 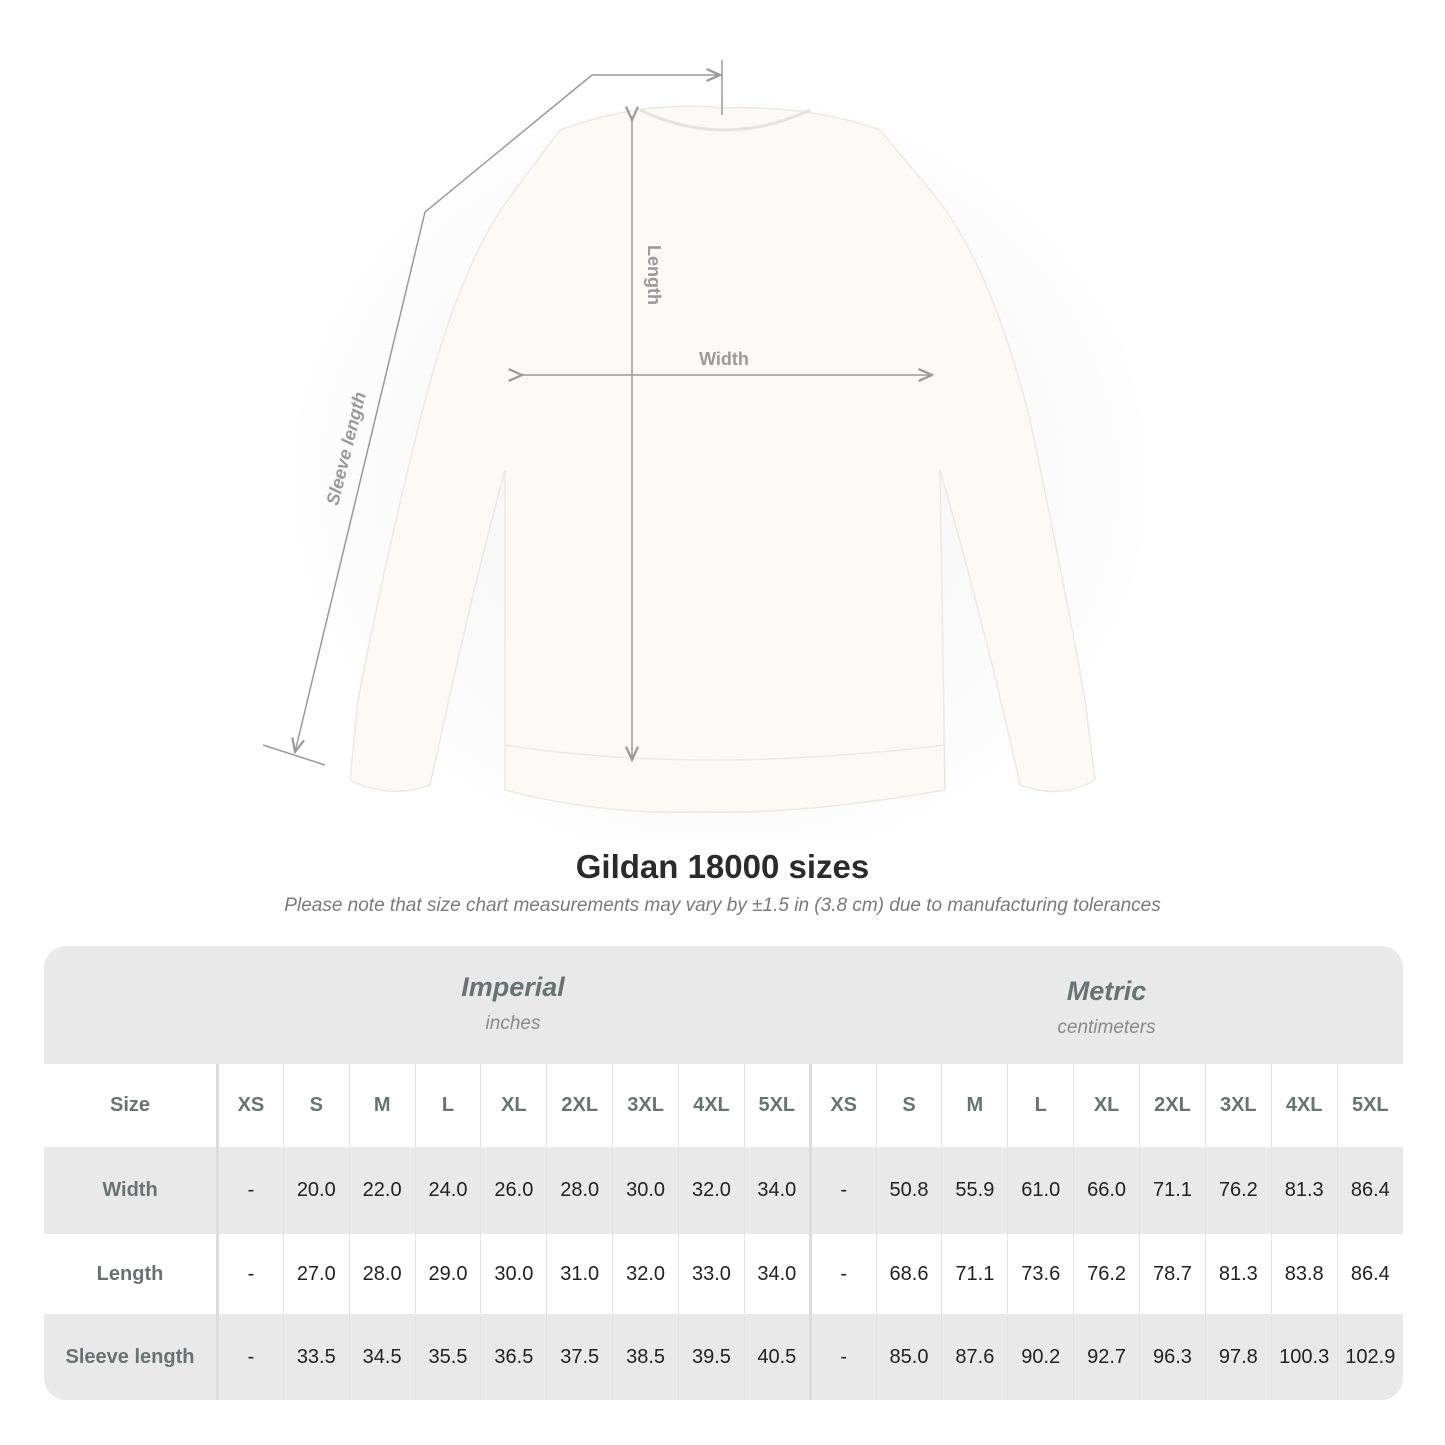 I want to click on imperial-size-5xl: 5XL, so click(x=777, y=1105).